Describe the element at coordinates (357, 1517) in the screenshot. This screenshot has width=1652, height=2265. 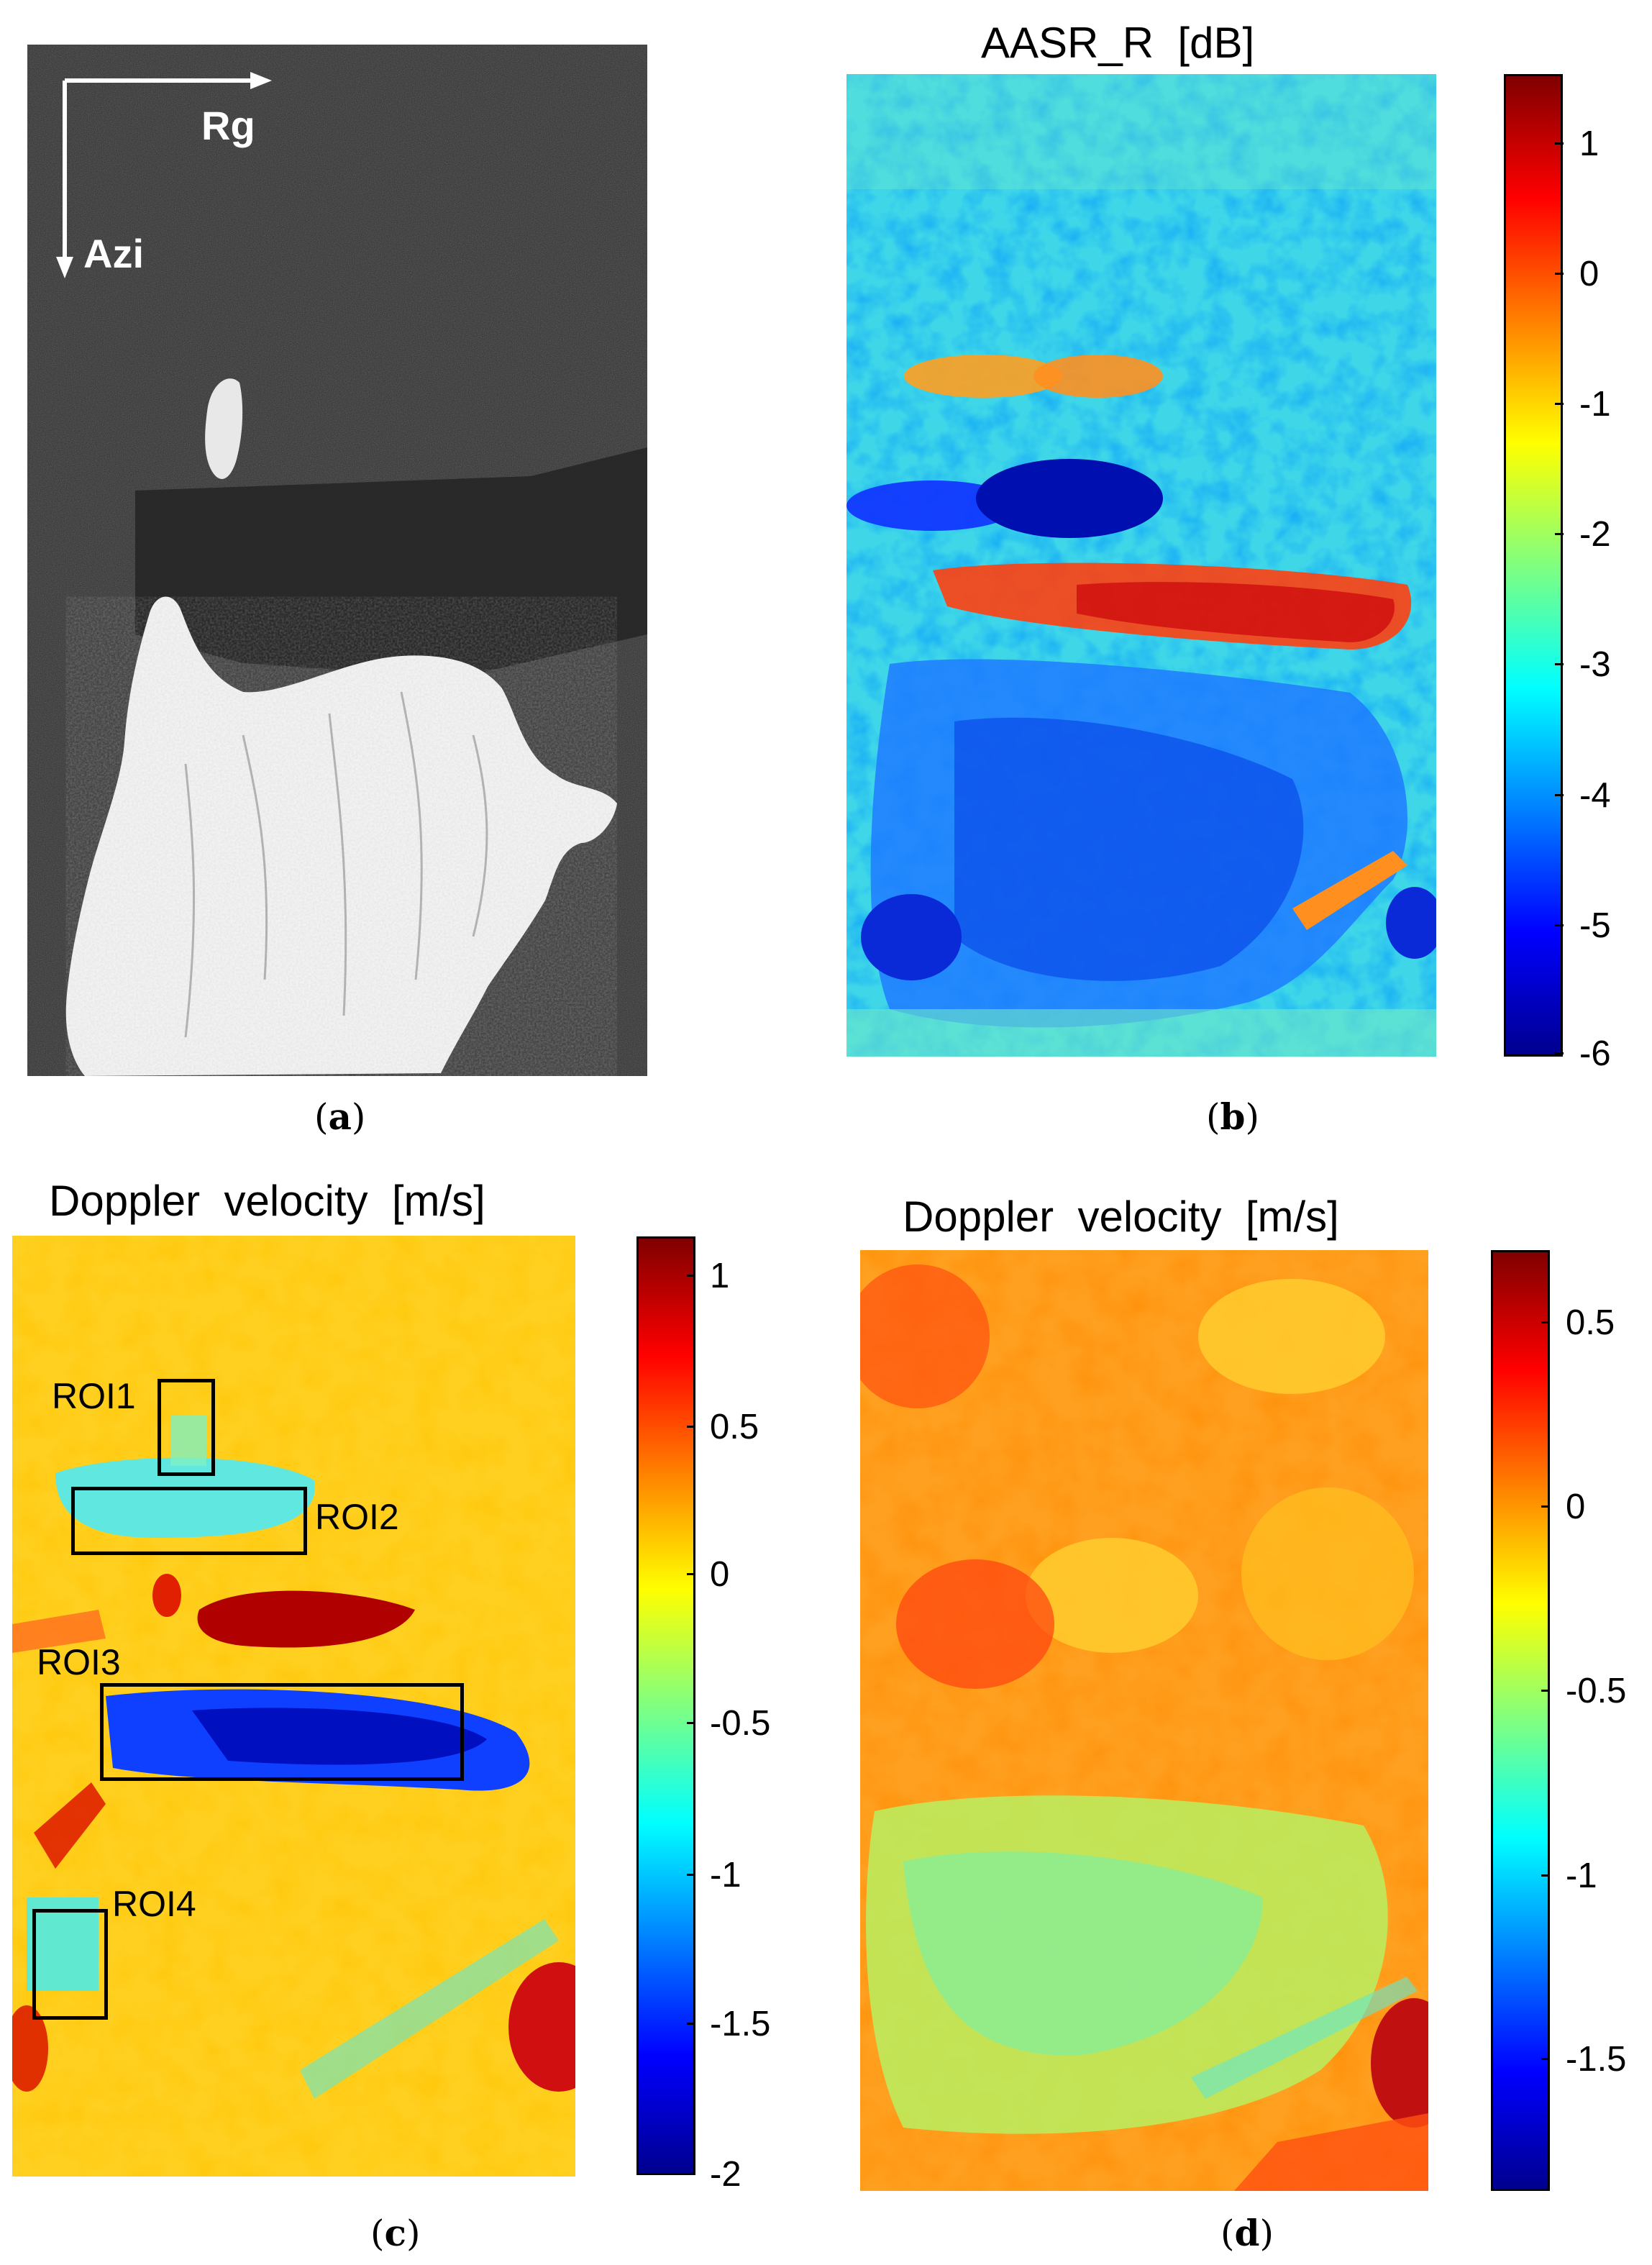
I see `roi2-label: ROI2` at that location.